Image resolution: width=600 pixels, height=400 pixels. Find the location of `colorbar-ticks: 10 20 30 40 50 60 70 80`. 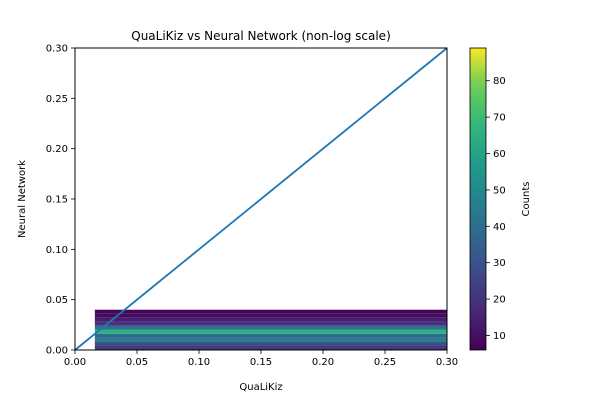

colorbar-ticks: 10 20 30 40 50 60 70 80 is located at coordinates (496, 209).